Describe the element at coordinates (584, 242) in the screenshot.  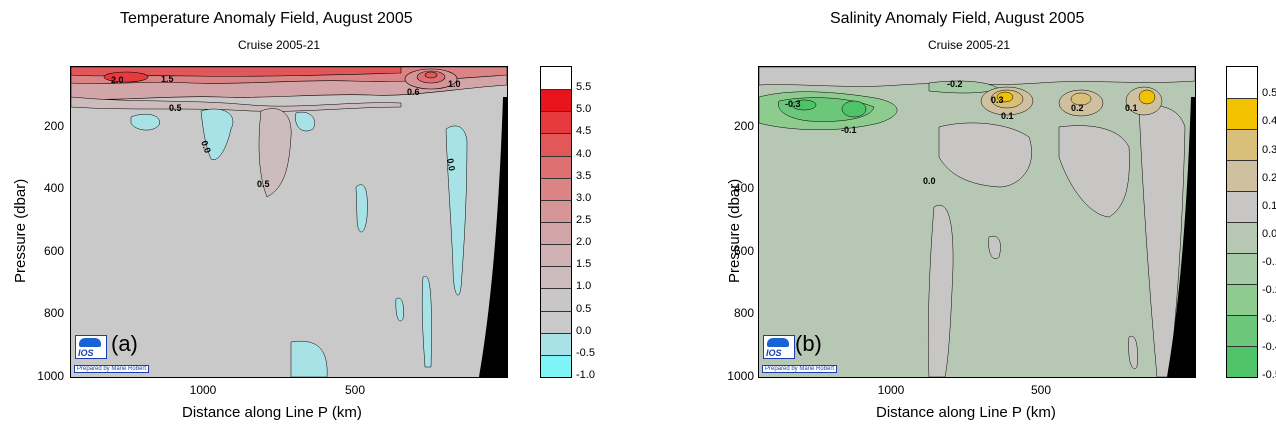
I see `colorbar-tick-label: 2.0` at that location.